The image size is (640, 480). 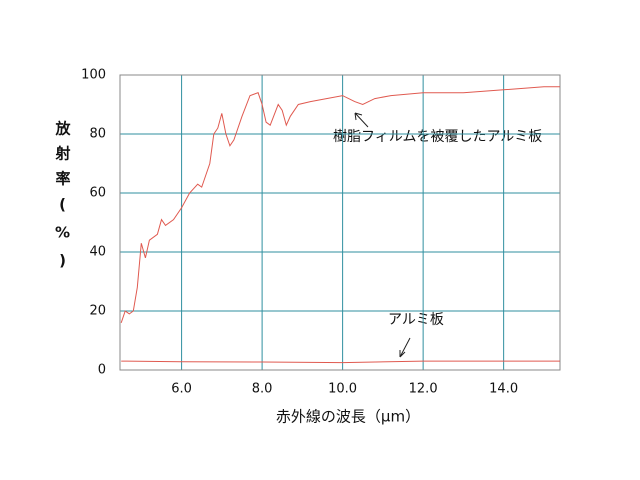 What do you see at coordinates (503, 389) in the screenshot?
I see `x-tick-label: 14.0` at bounding box center [503, 389].